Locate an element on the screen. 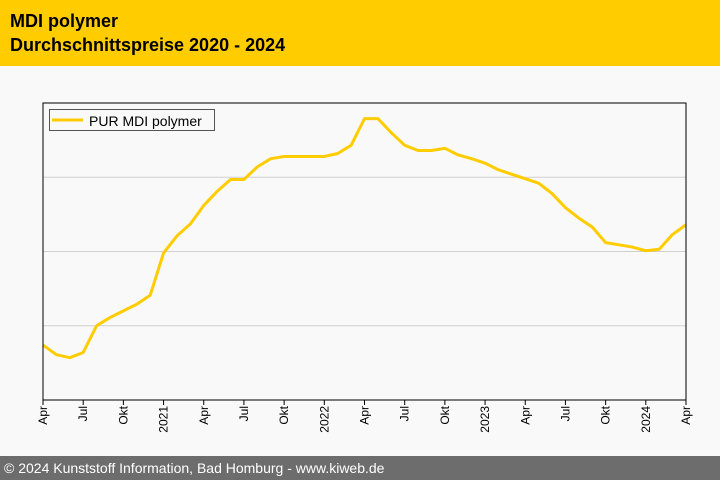 The width and height of the screenshot is (720, 480). legend-box is located at coordinates (132, 120).